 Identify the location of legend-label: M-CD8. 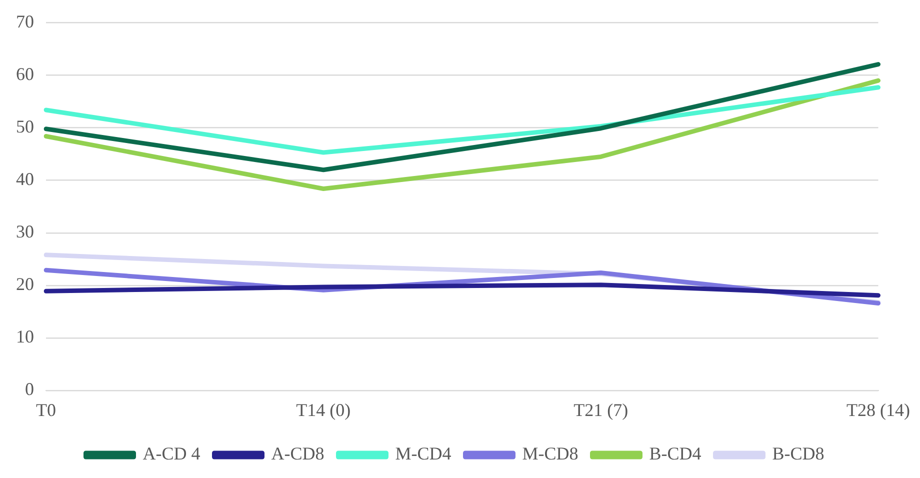
(550, 454).